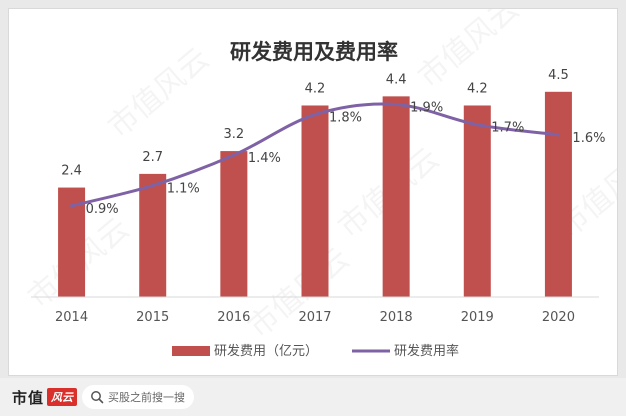 The width and height of the screenshot is (626, 416). What do you see at coordinates (477, 317) in the screenshot?
I see `x-tick-2019: 2019` at bounding box center [477, 317].